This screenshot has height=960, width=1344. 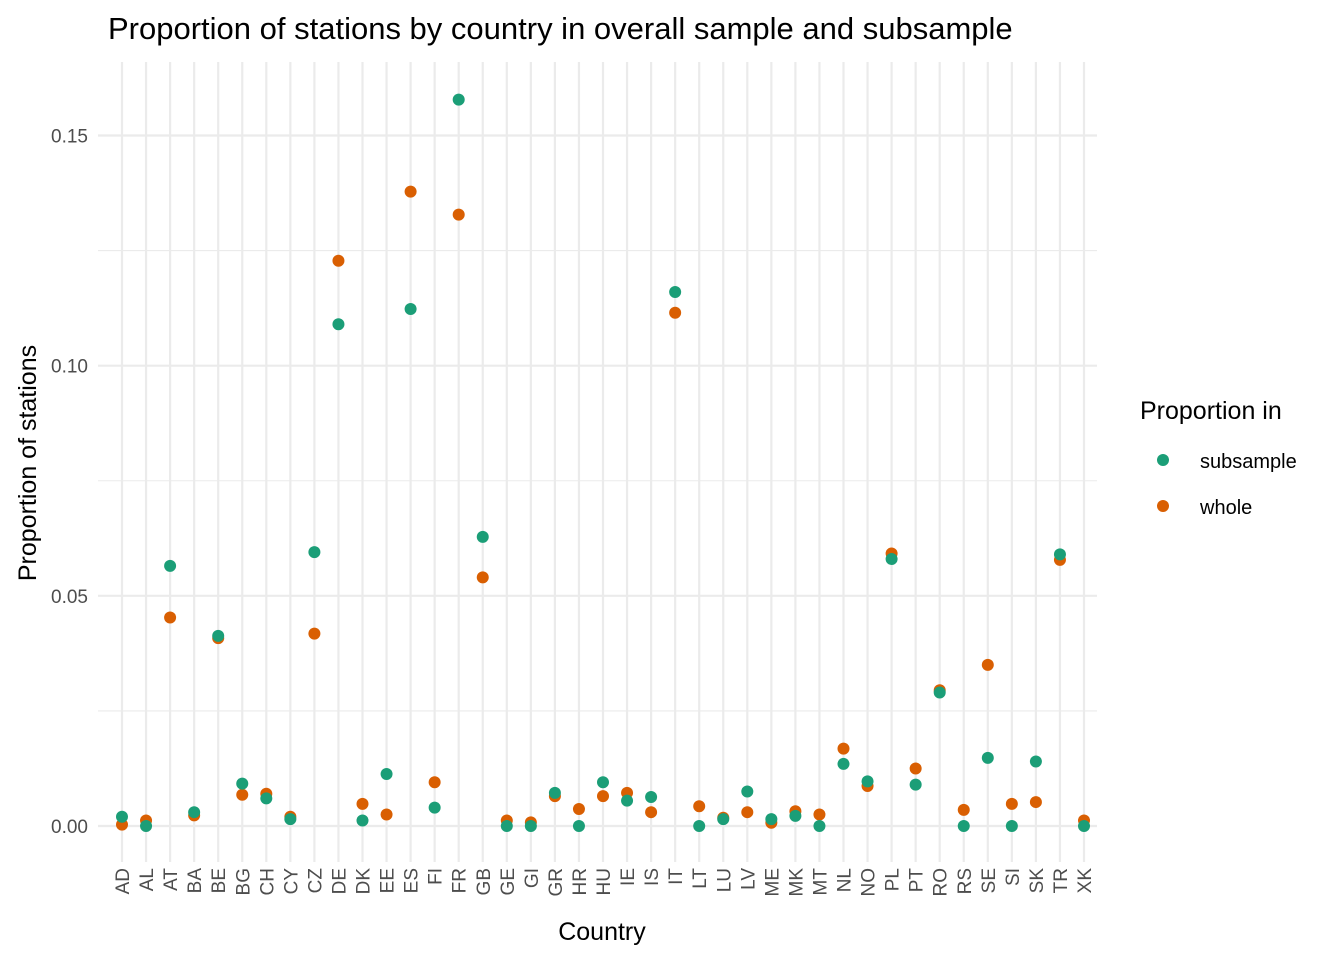 I want to click on point-subsample-PL, so click(x=891, y=559).